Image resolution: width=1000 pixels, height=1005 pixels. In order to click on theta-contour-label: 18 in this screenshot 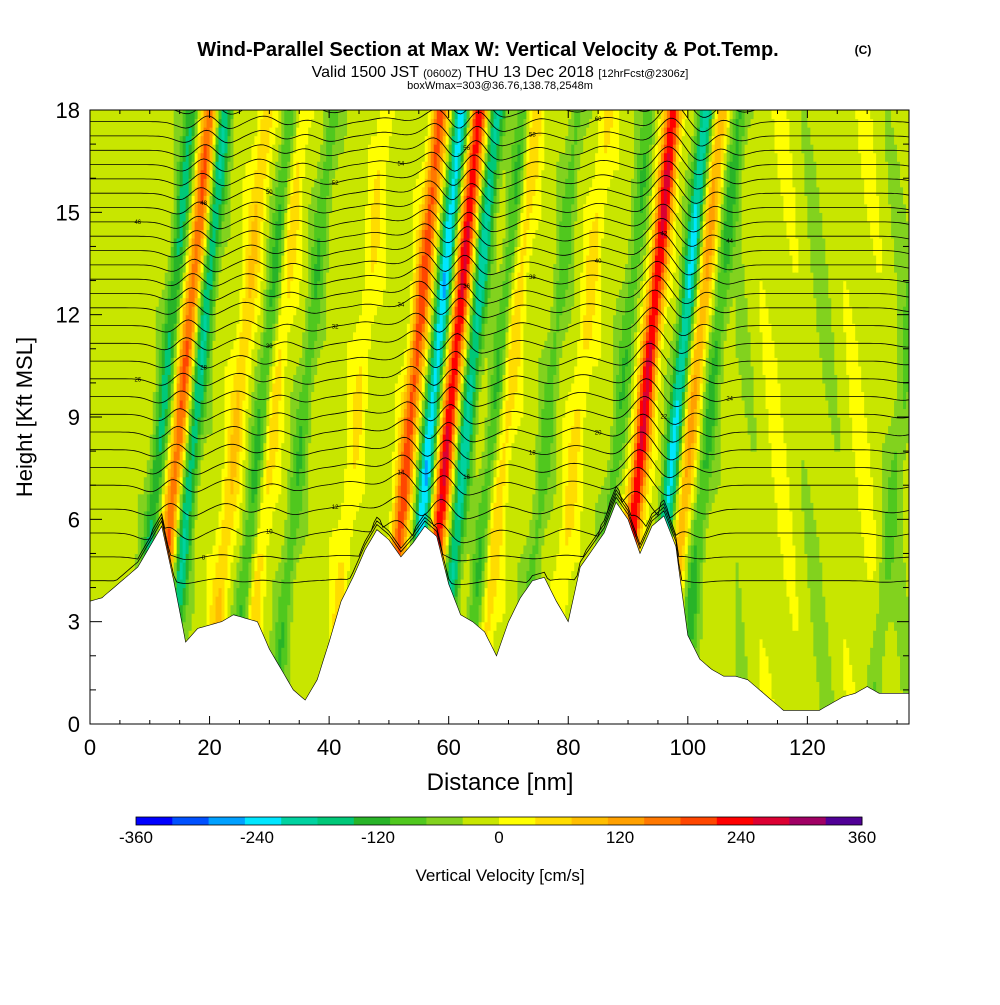, I will do `click(532, 453)`.